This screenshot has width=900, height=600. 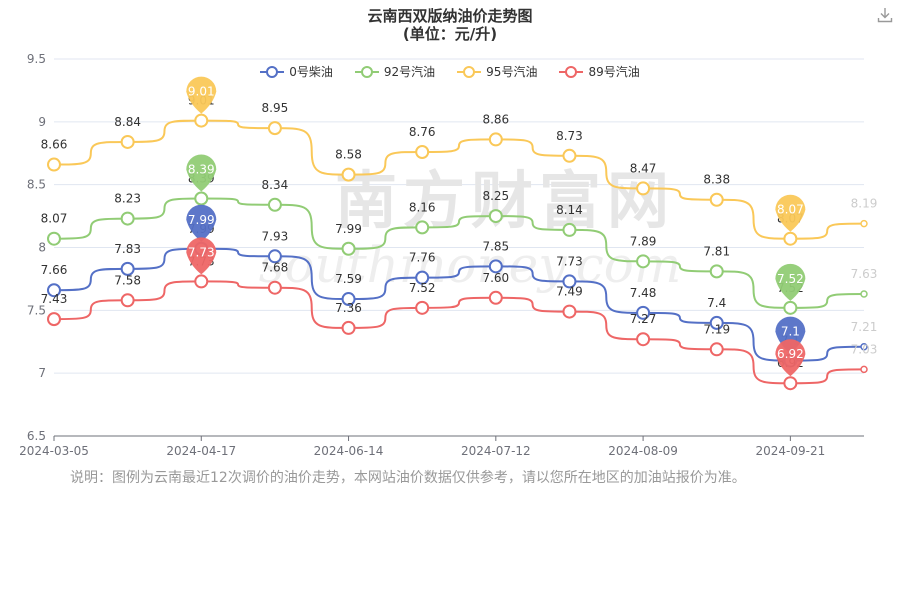 What do you see at coordinates (422, 288) in the screenshot?
I see `data-label: 7.52` at bounding box center [422, 288].